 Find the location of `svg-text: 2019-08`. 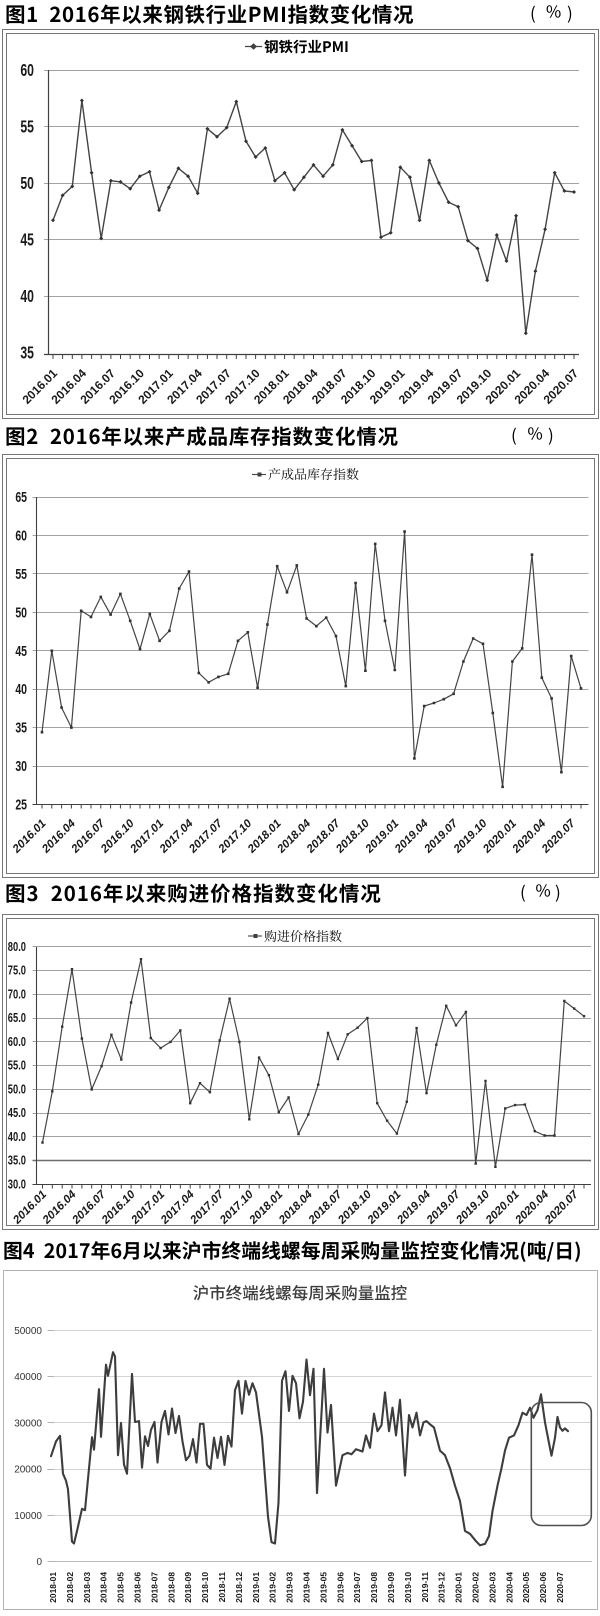

svg-text: 2019-08 is located at coordinates (374, 1587).